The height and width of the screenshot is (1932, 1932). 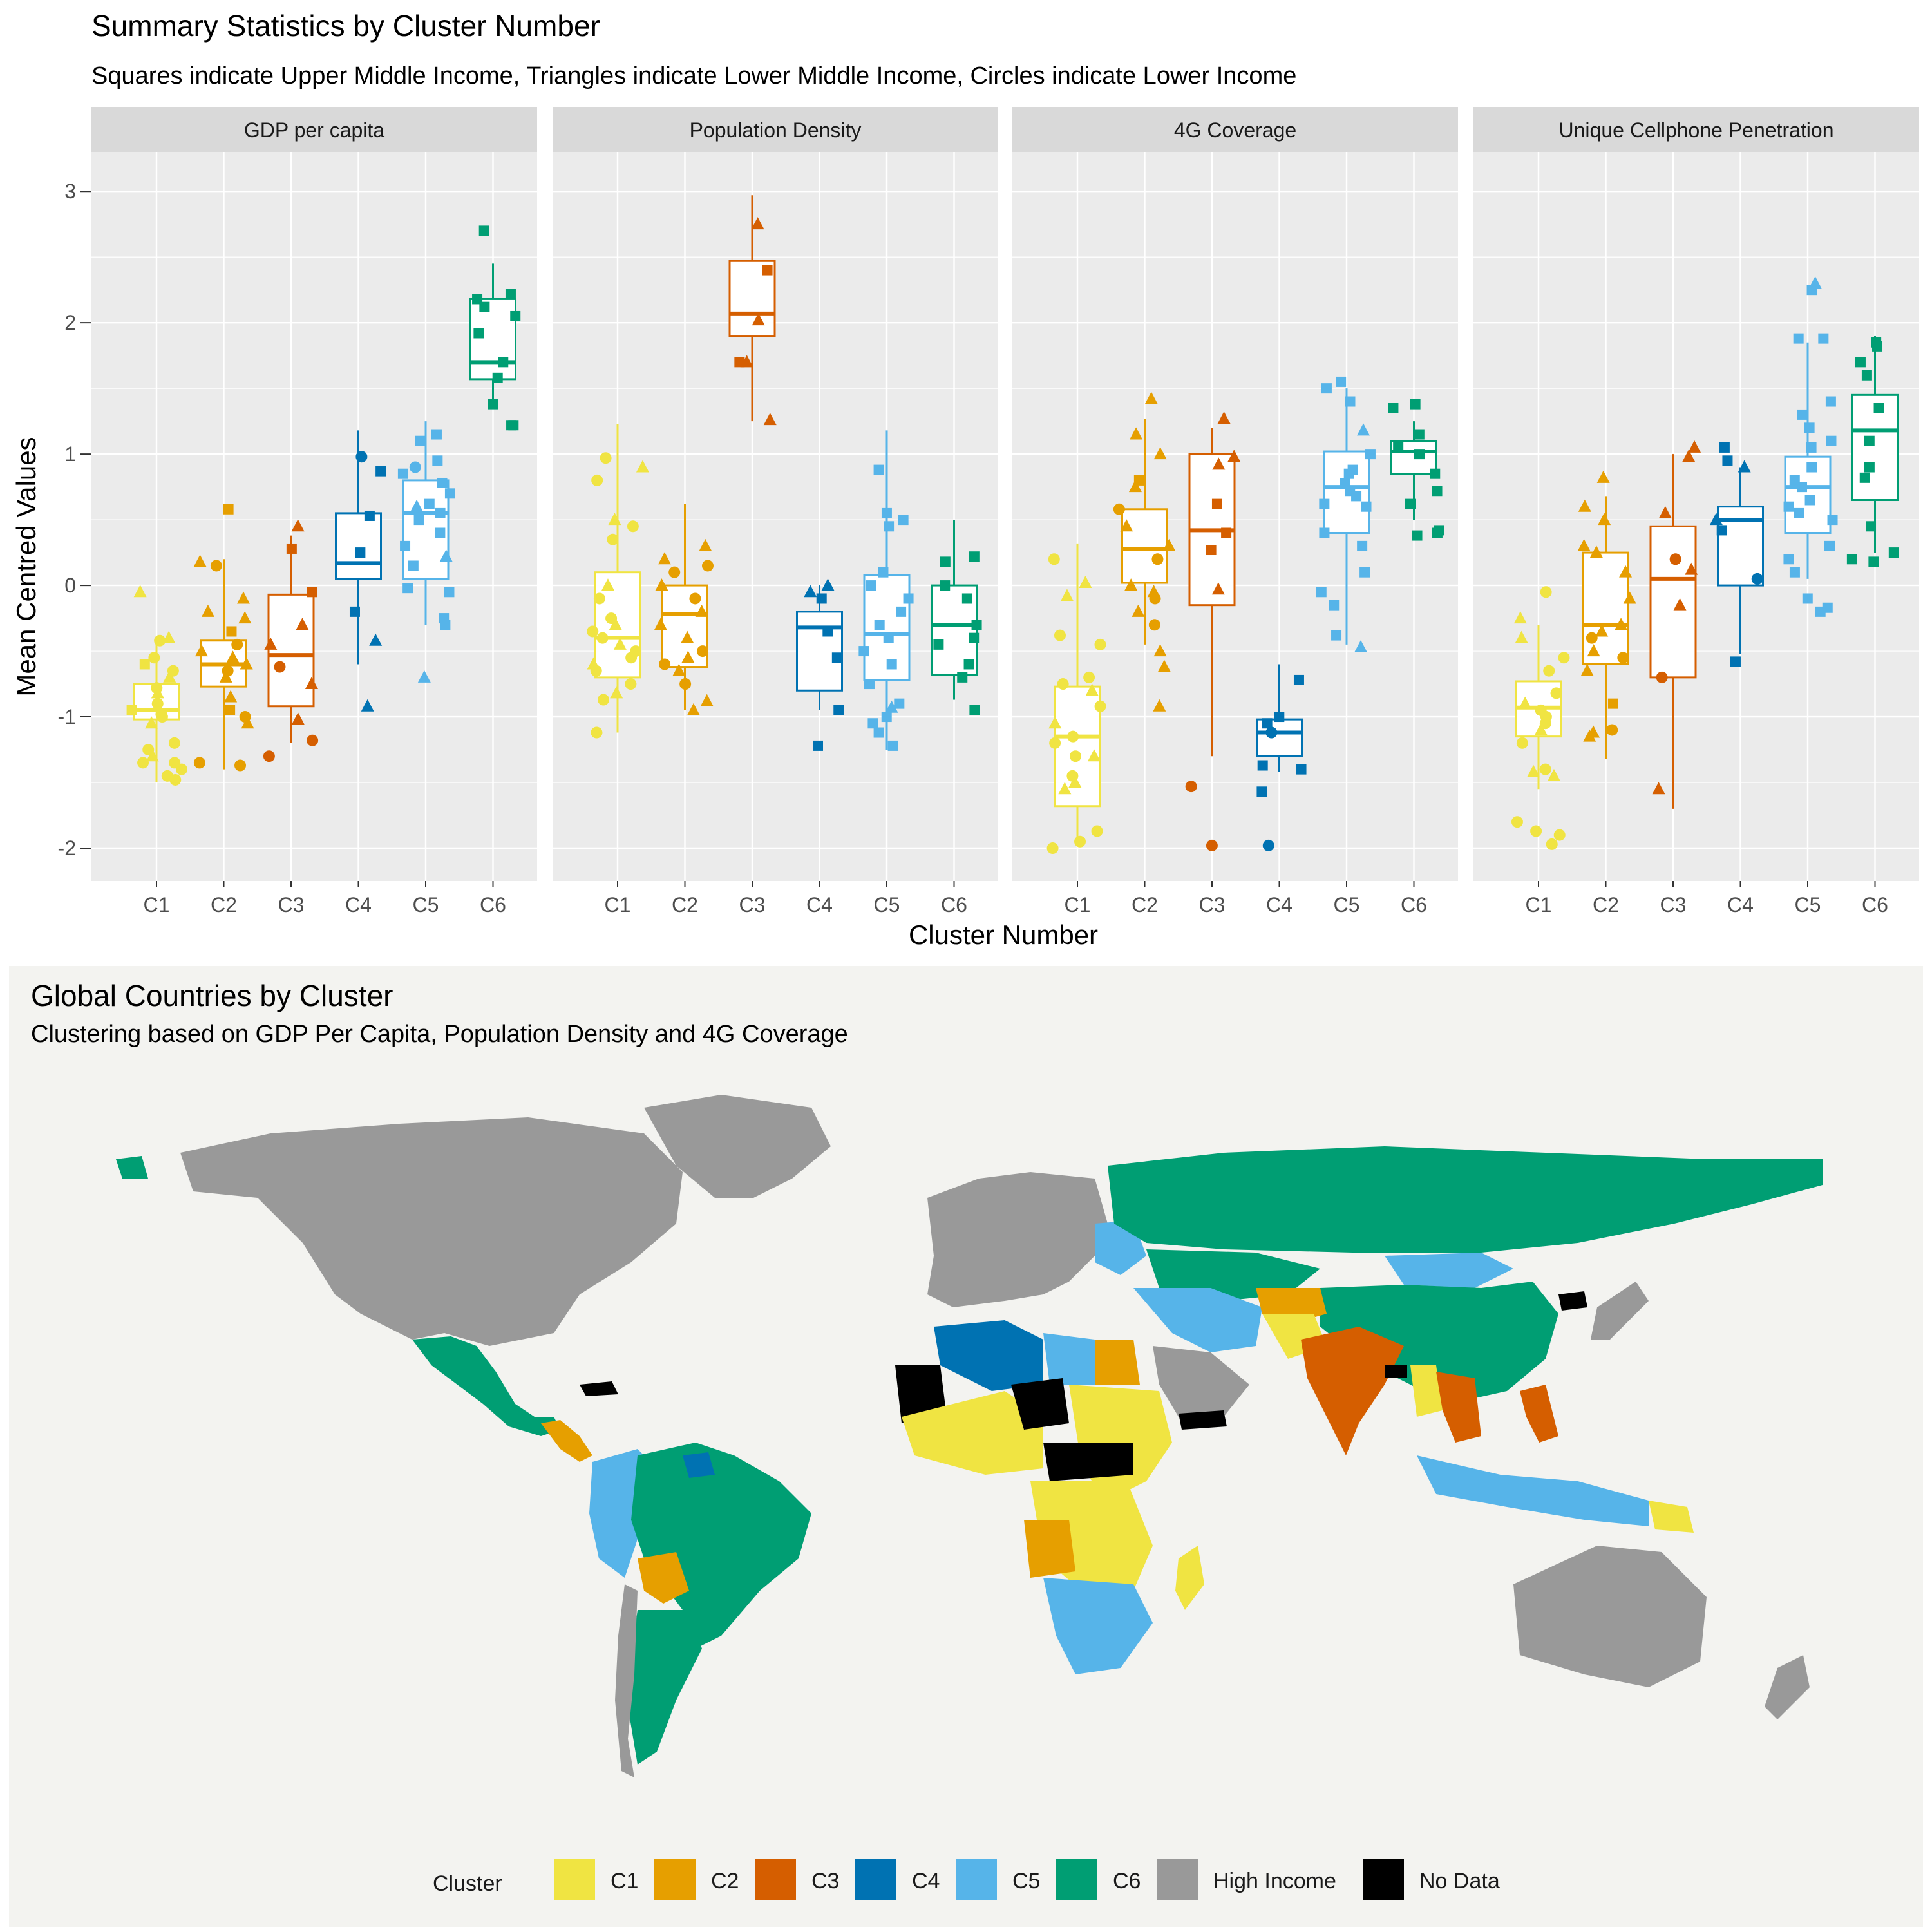 I want to click on panel-background, so click(x=314, y=516).